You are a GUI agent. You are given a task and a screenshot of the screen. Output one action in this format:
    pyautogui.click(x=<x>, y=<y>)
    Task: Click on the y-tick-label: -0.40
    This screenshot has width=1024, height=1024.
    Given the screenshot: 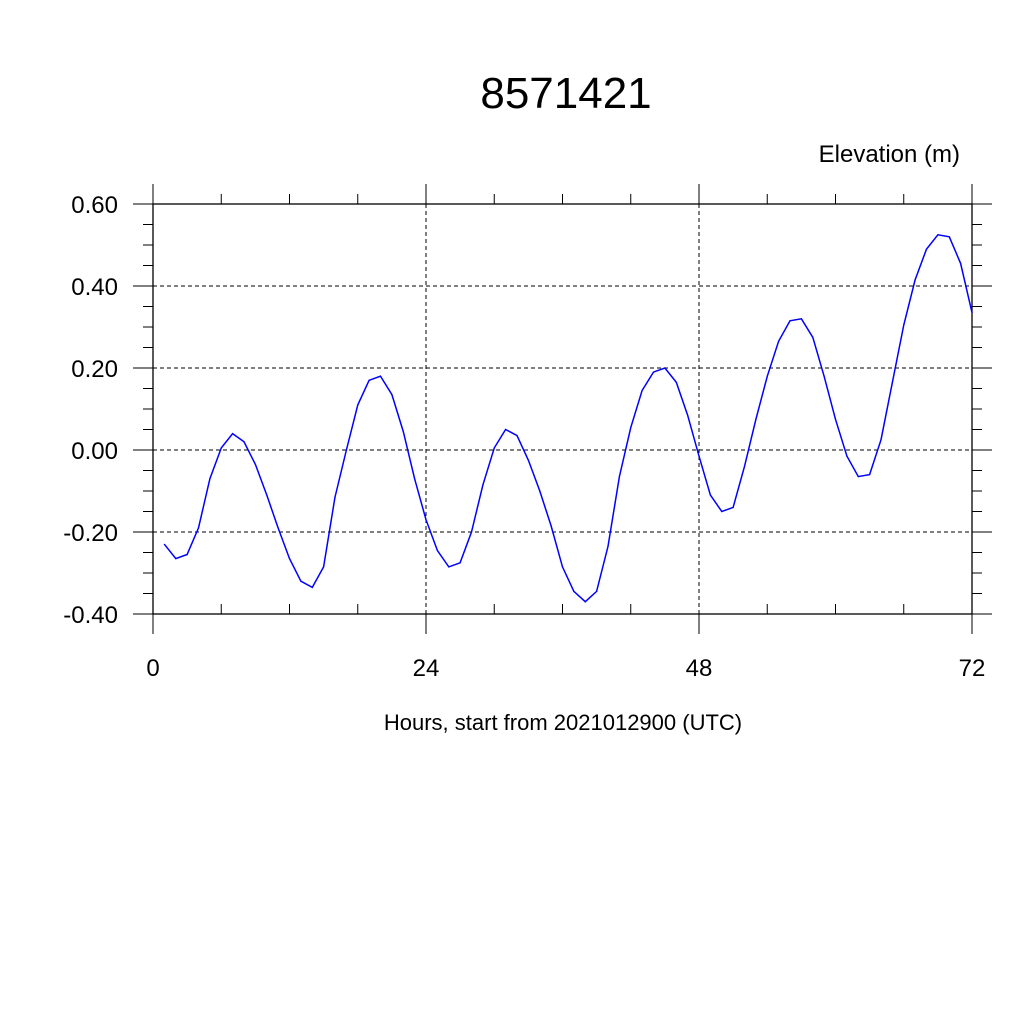 What is the action you would take?
    pyautogui.click(x=90, y=615)
    